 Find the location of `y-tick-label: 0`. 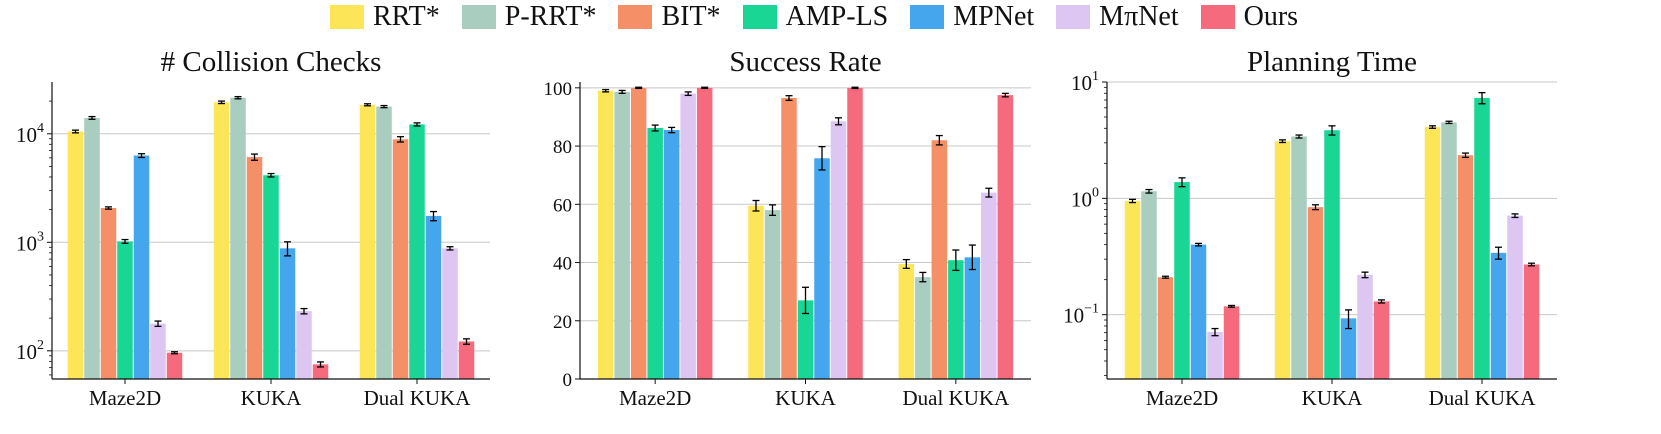

y-tick-label: 0 is located at coordinates (568, 380).